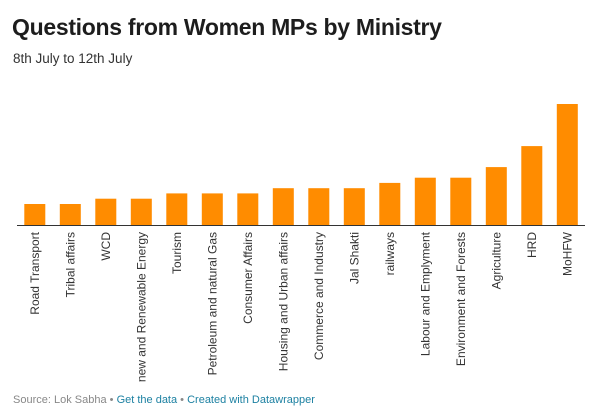 Image resolution: width=599 pixels, height=419 pixels. I want to click on chart-title: Questions from Women MPs by Ministry, so click(227, 27).